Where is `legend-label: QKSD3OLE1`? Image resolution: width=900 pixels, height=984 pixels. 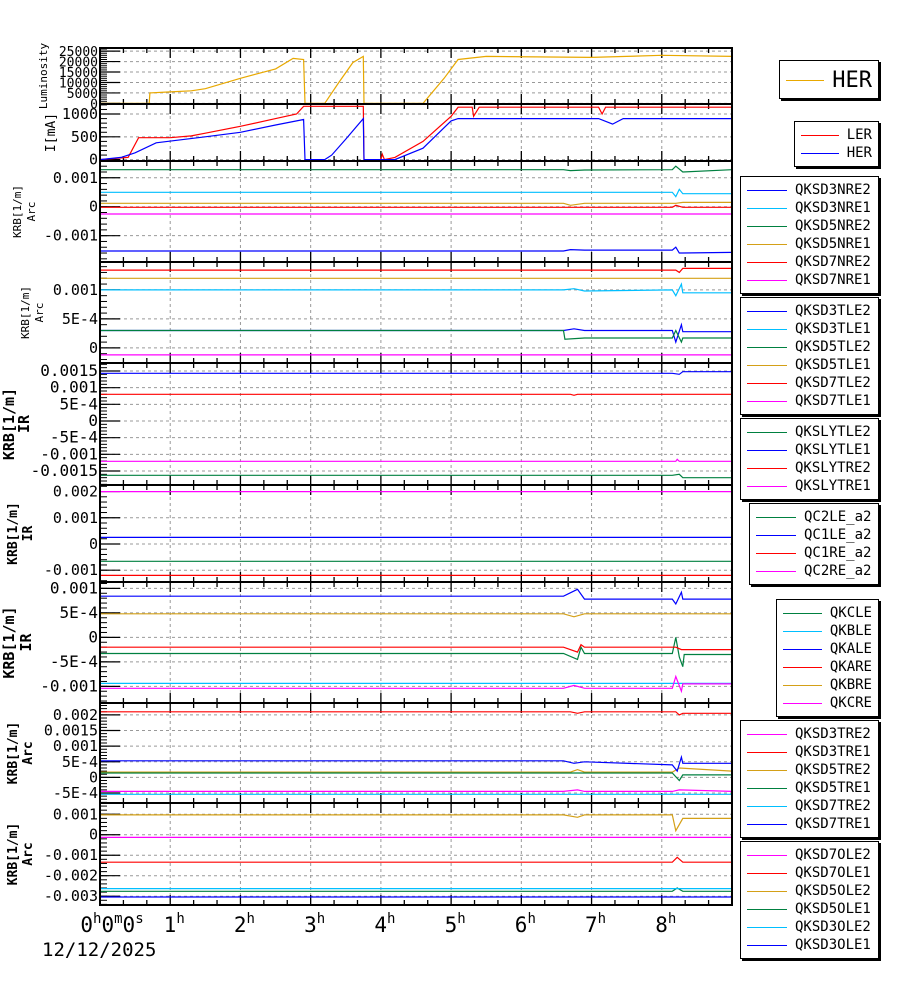 legend-label: QKSD3OLE1 is located at coordinates (833, 945).